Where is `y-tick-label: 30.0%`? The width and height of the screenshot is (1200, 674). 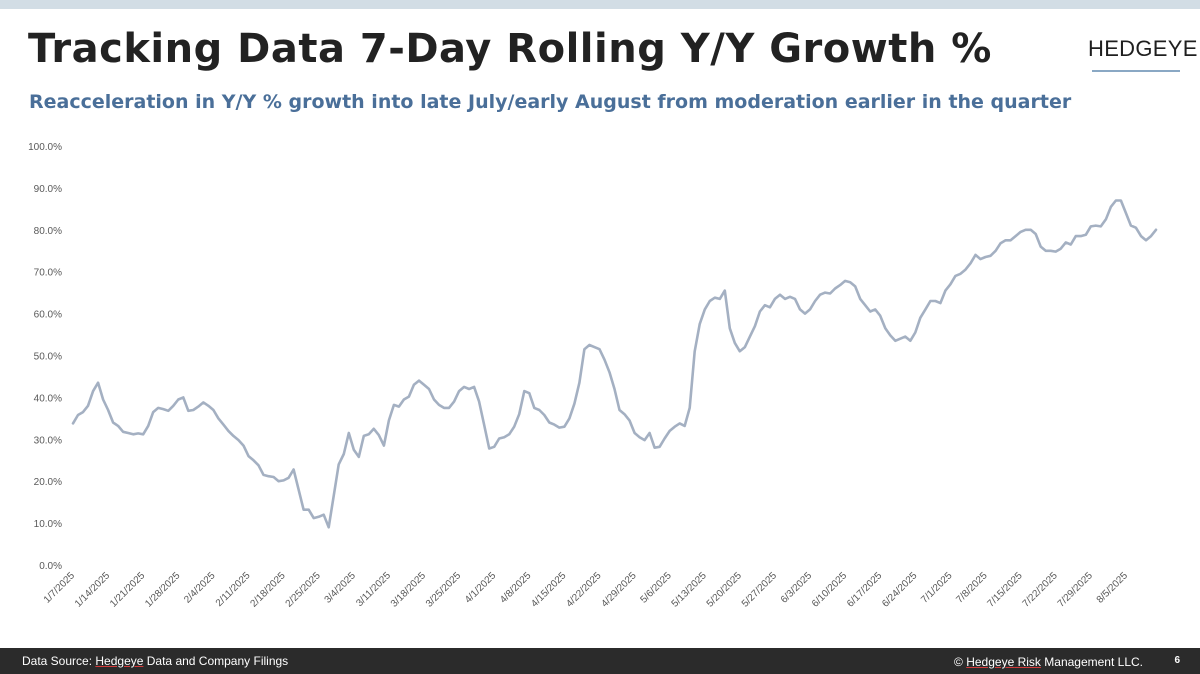 y-tick-label: 30.0% is located at coordinates (48, 440).